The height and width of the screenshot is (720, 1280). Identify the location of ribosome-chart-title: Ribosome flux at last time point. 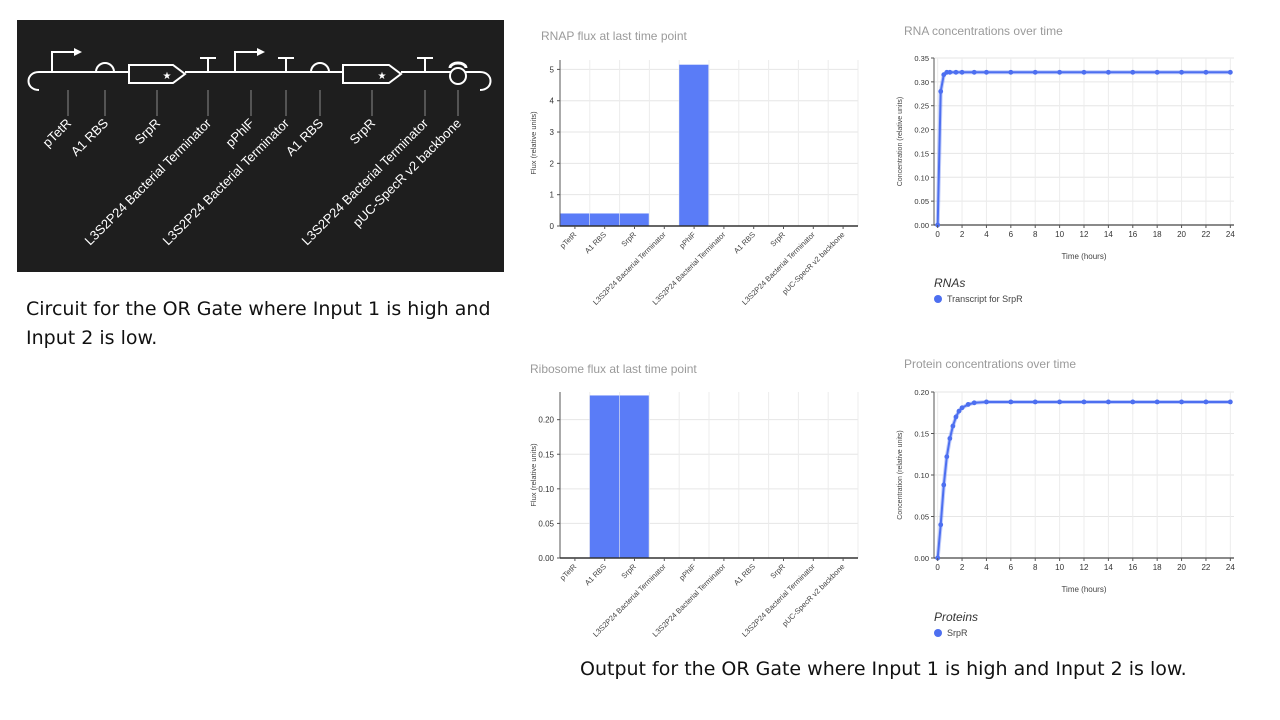
(613, 369).